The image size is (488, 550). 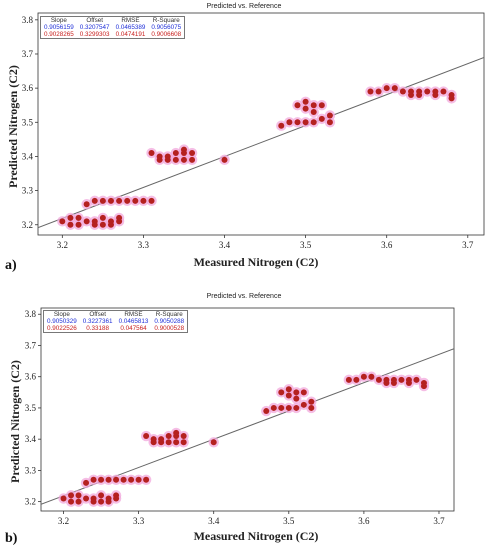 I want to click on stats-cell: 0.9022526, so click(x=62, y=328).